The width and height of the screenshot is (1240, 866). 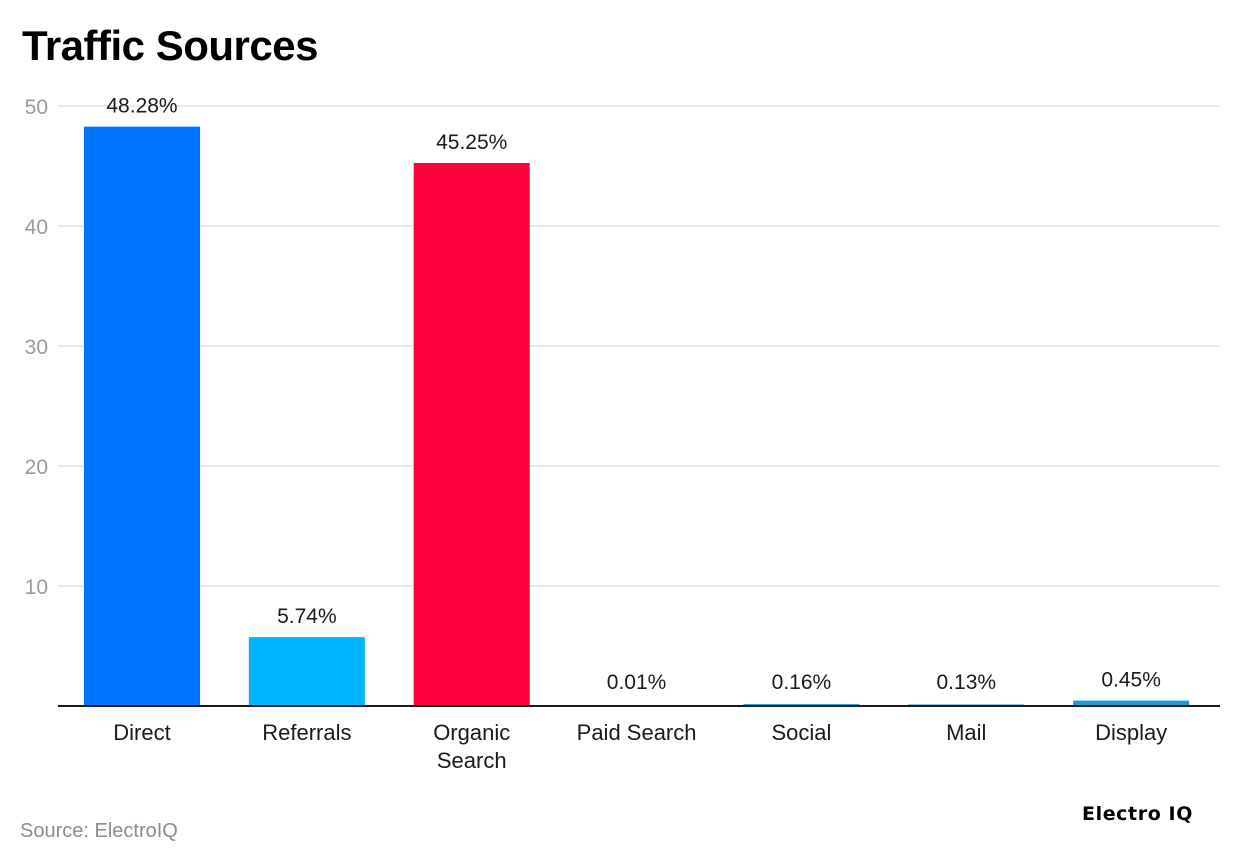 I want to click on chart-title: Traffic Sources, so click(x=170, y=45).